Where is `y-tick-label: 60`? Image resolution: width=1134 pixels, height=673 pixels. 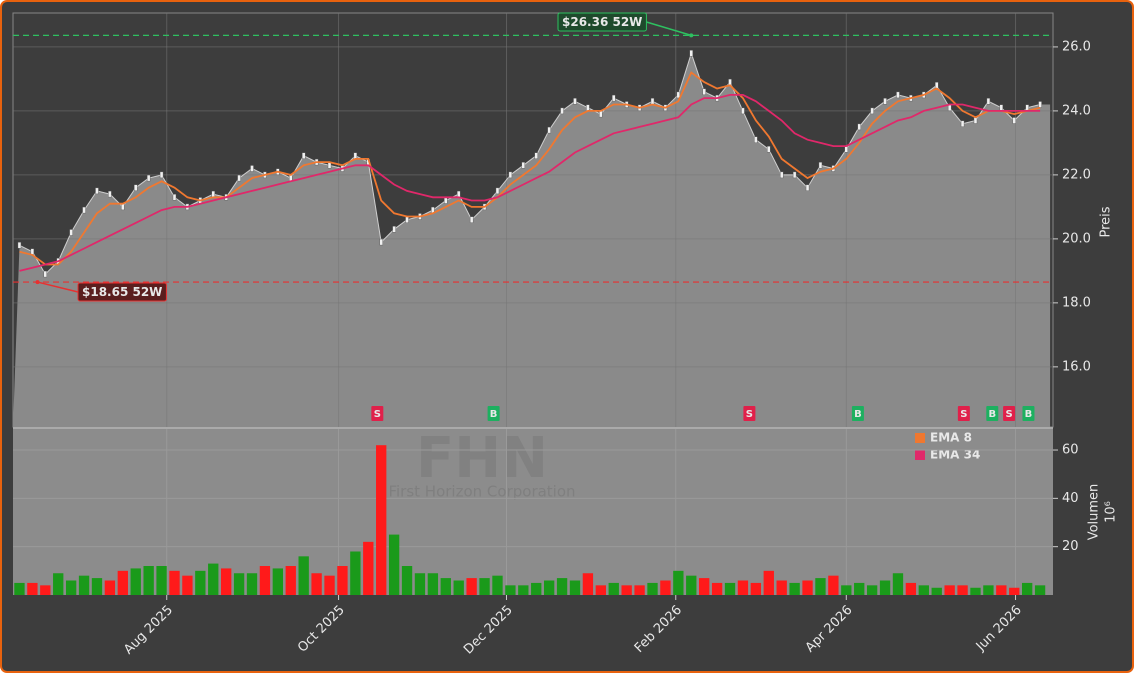
y-tick-label: 60 is located at coordinates (1070, 450).